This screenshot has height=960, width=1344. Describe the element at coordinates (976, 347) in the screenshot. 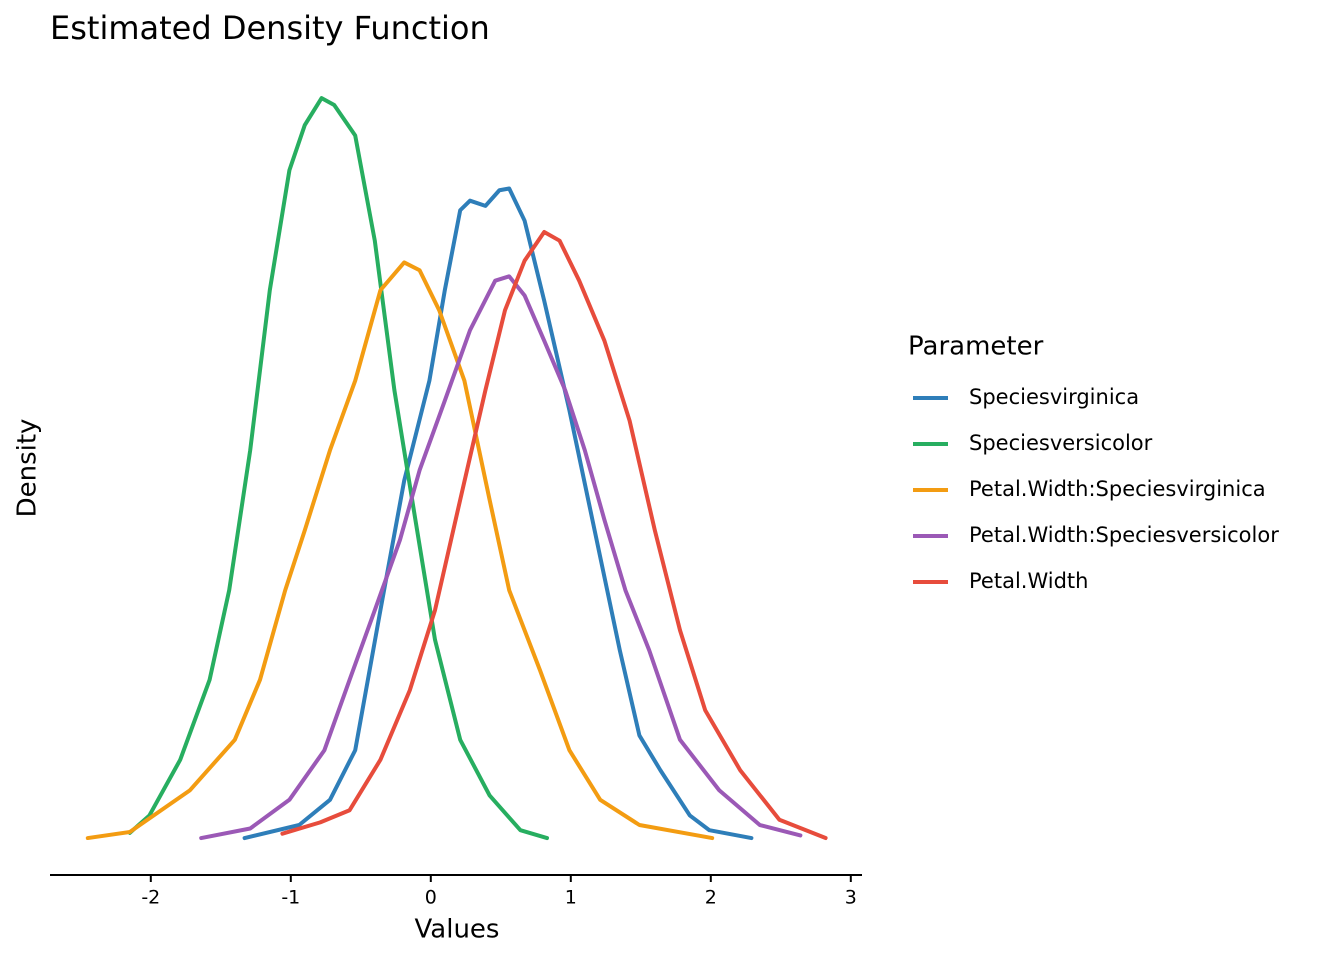

I see `legend-title: Parameter` at that location.